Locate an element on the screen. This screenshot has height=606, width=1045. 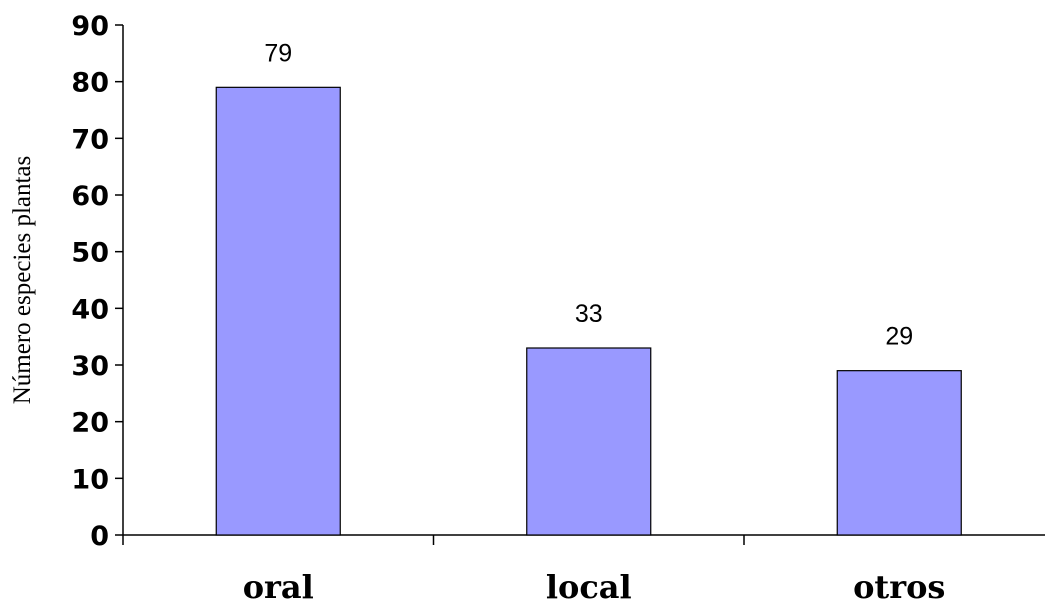
y-tick-label: 40 is located at coordinates (90, 309).